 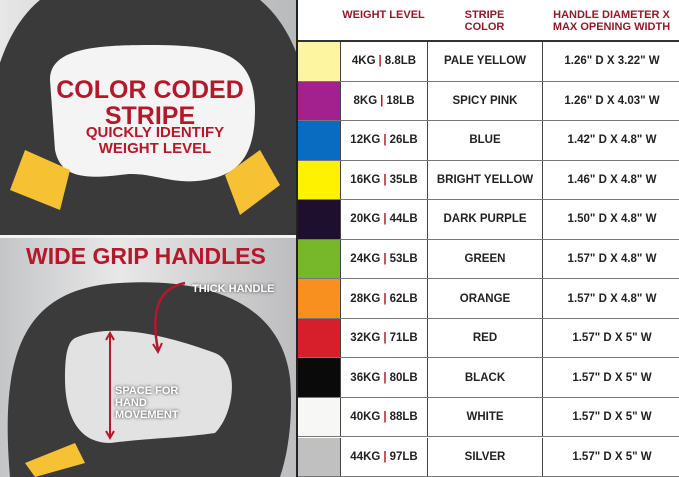 I want to click on table-row: 24KG | 53LB GREEN 1.57" D X 4.8" W, so click(x=488, y=259).